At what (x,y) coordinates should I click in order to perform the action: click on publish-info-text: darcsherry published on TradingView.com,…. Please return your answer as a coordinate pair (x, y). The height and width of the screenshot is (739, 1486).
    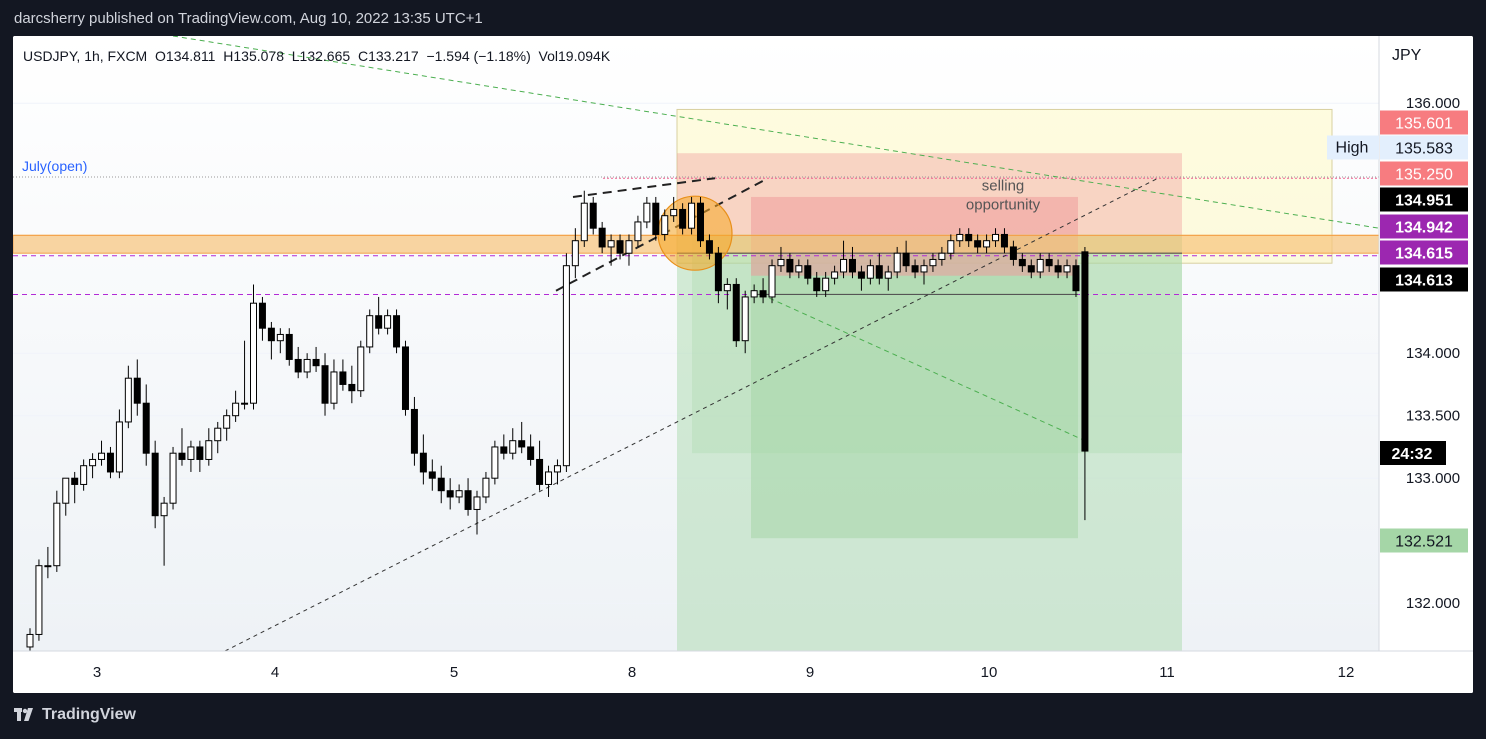
    Looking at the image, I should click on (248, 18).